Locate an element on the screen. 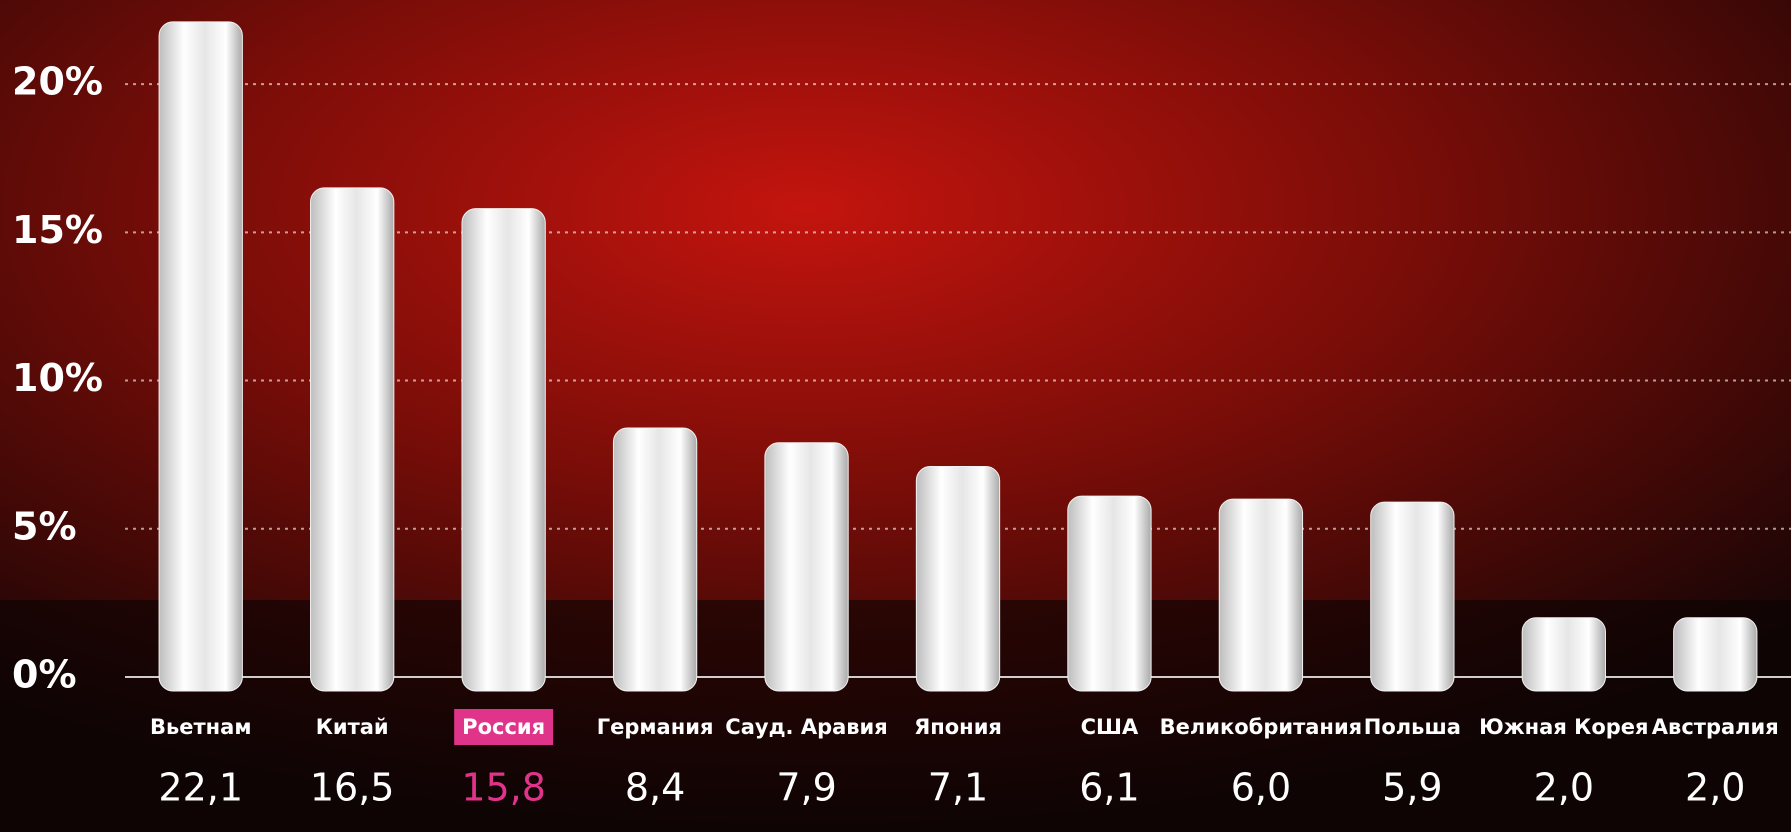 The image size is (1791, 832). x-tick-label: США is located at coordinates (1110, 727).